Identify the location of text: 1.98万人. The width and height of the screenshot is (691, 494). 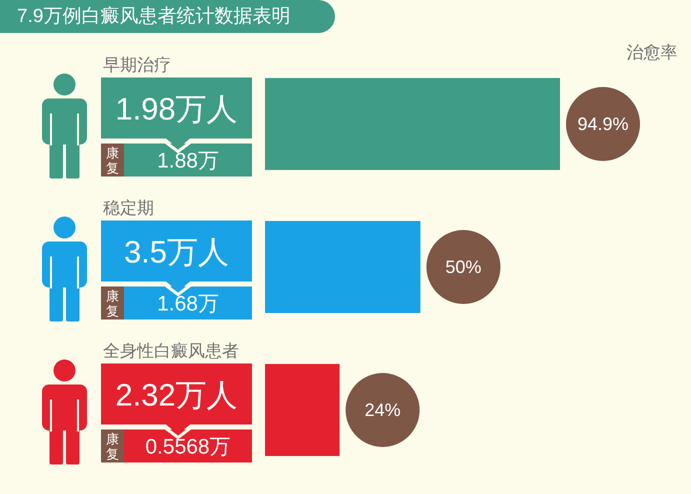
(176, 109).